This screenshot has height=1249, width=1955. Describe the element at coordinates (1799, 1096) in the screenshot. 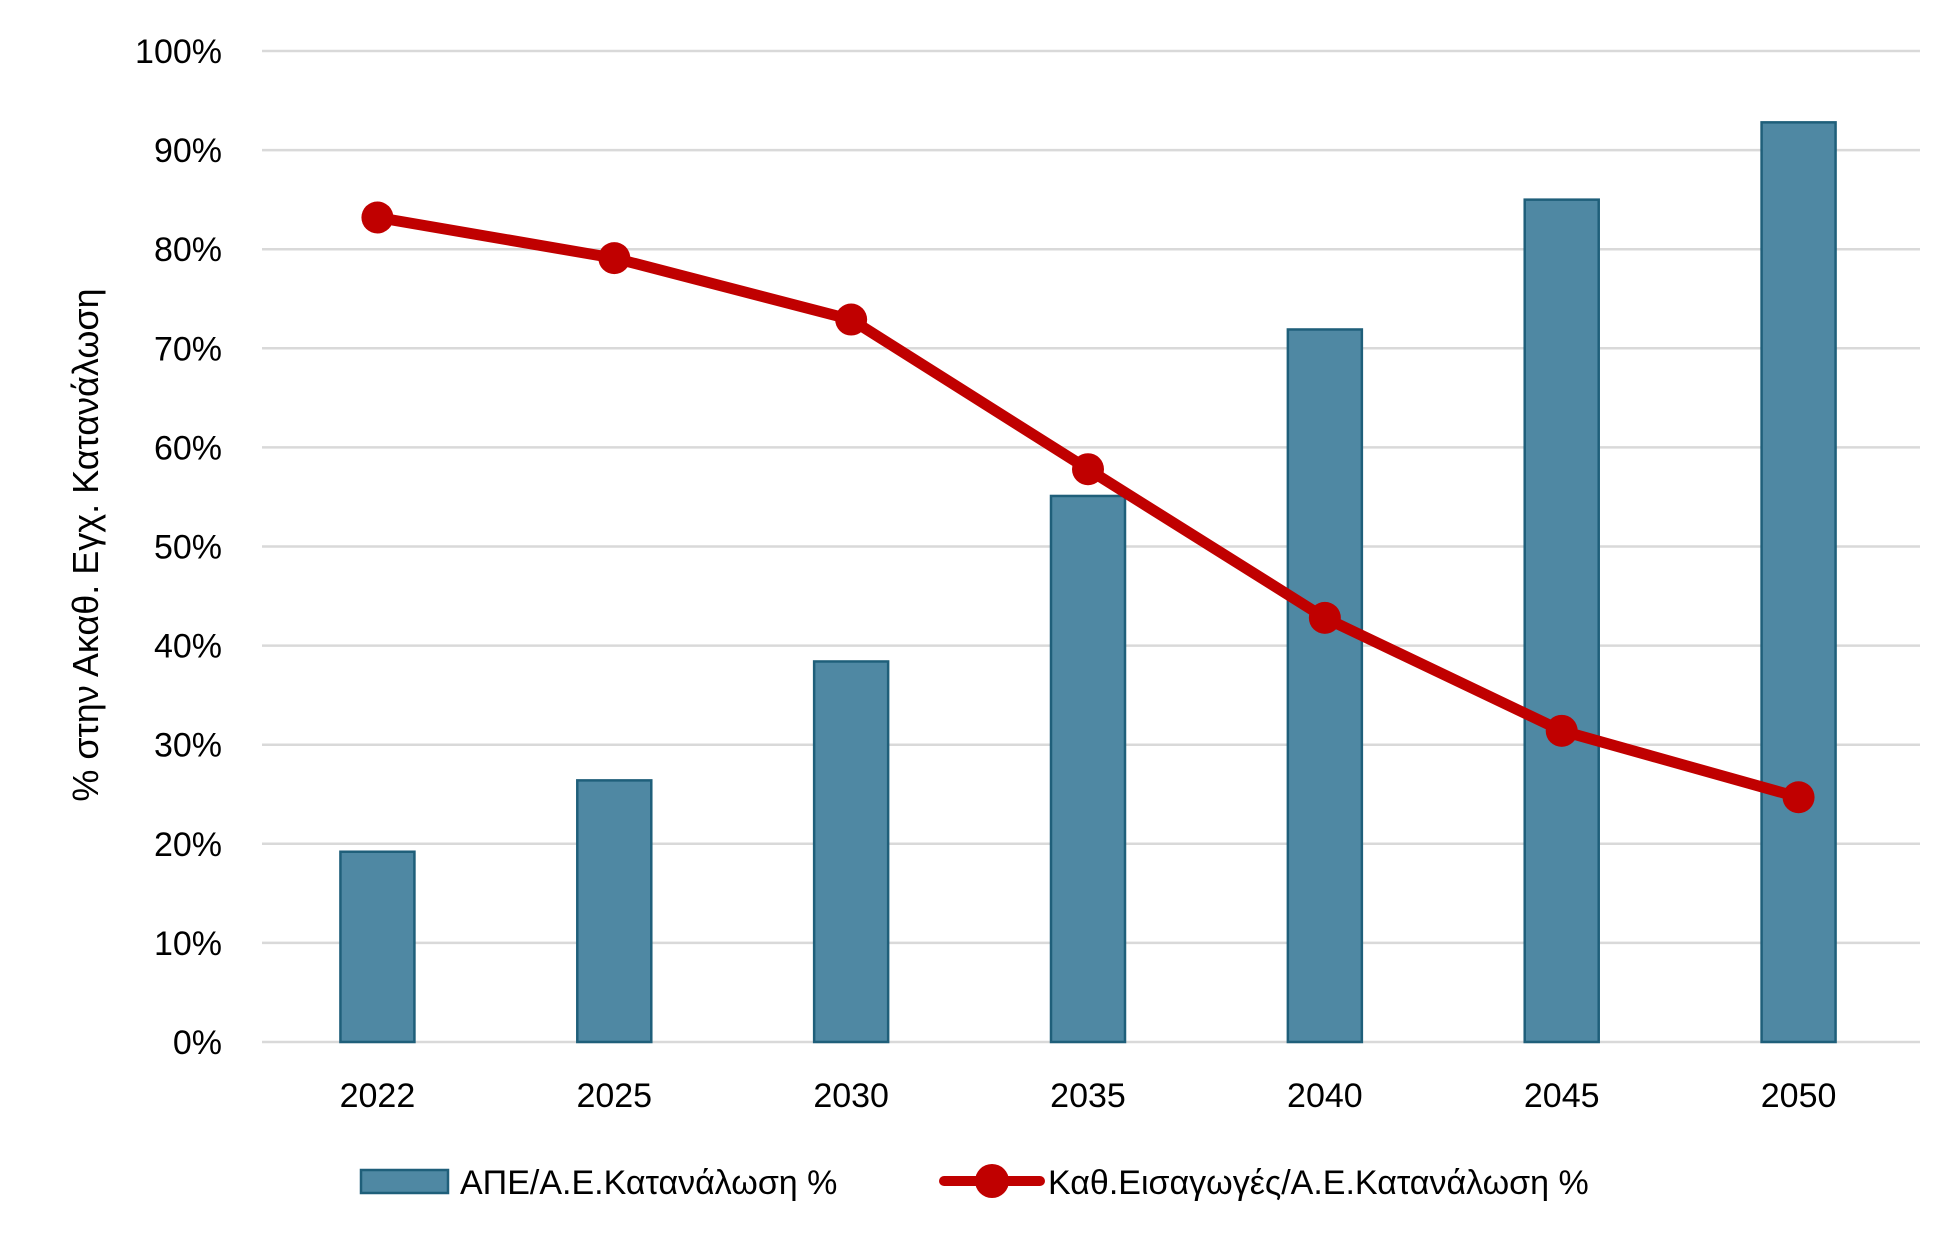

I see `x-tick-label: 2050` at that location.